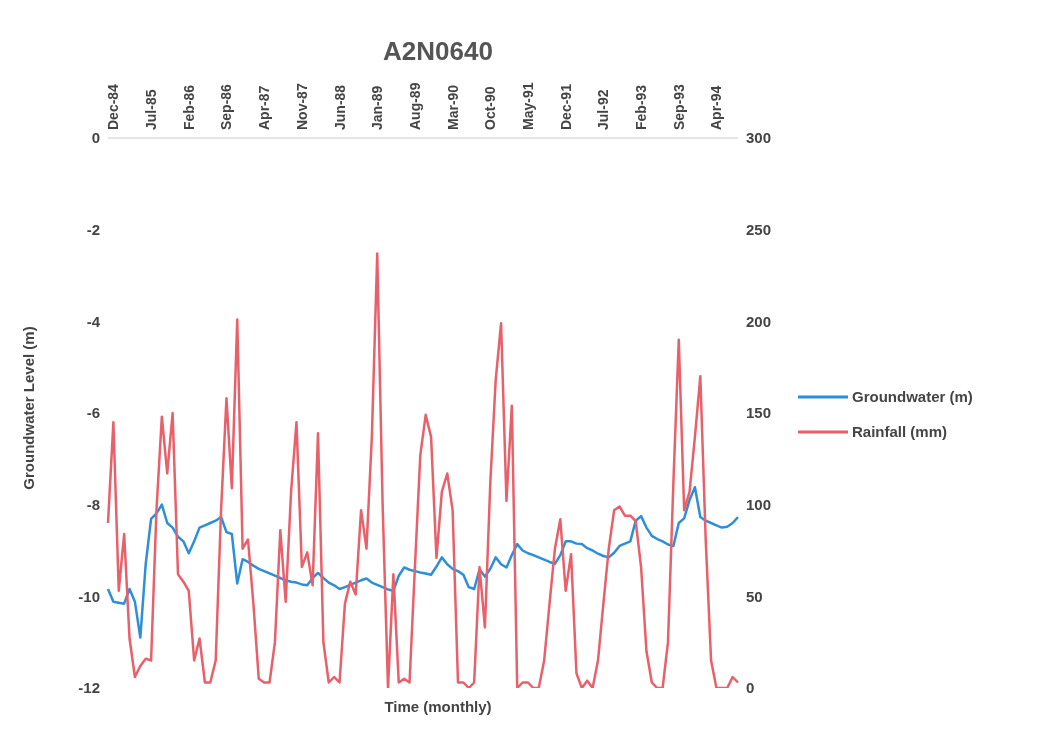 The height and width of the screenshot is (736, 1051). What do you see at coordinates (528, 106) in the screenshot?
I see `x-tick-label: May-91` at bounding box center [528, 106].